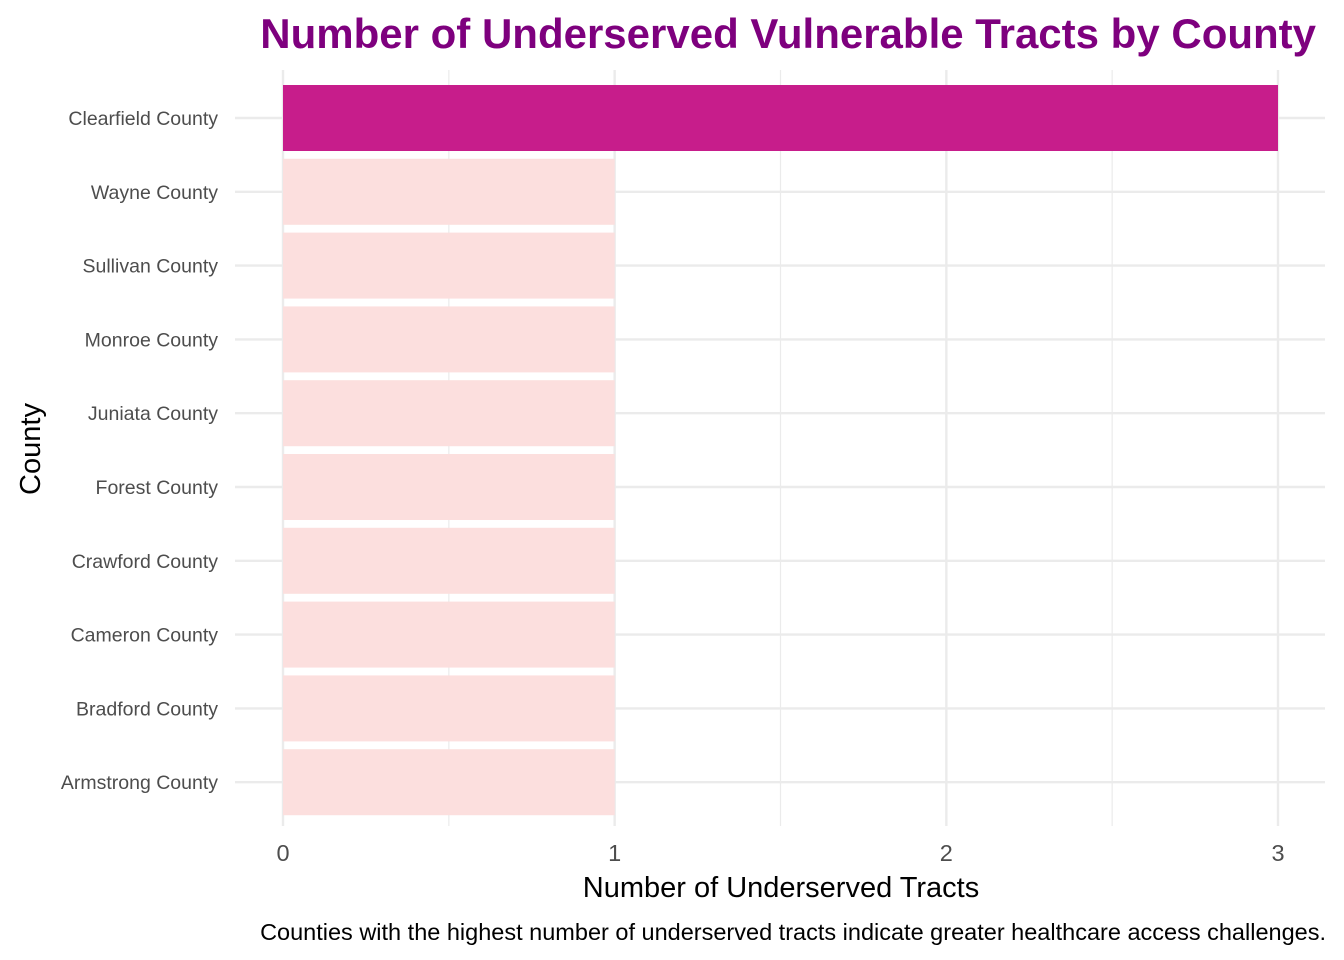 Image resolution: width=1344 pixels, height=960 pixels. What do you see at coordinates (147, 709) in the screenshot?
I see `y-tick-label: Bradford County` at bounding box center [147, 709].